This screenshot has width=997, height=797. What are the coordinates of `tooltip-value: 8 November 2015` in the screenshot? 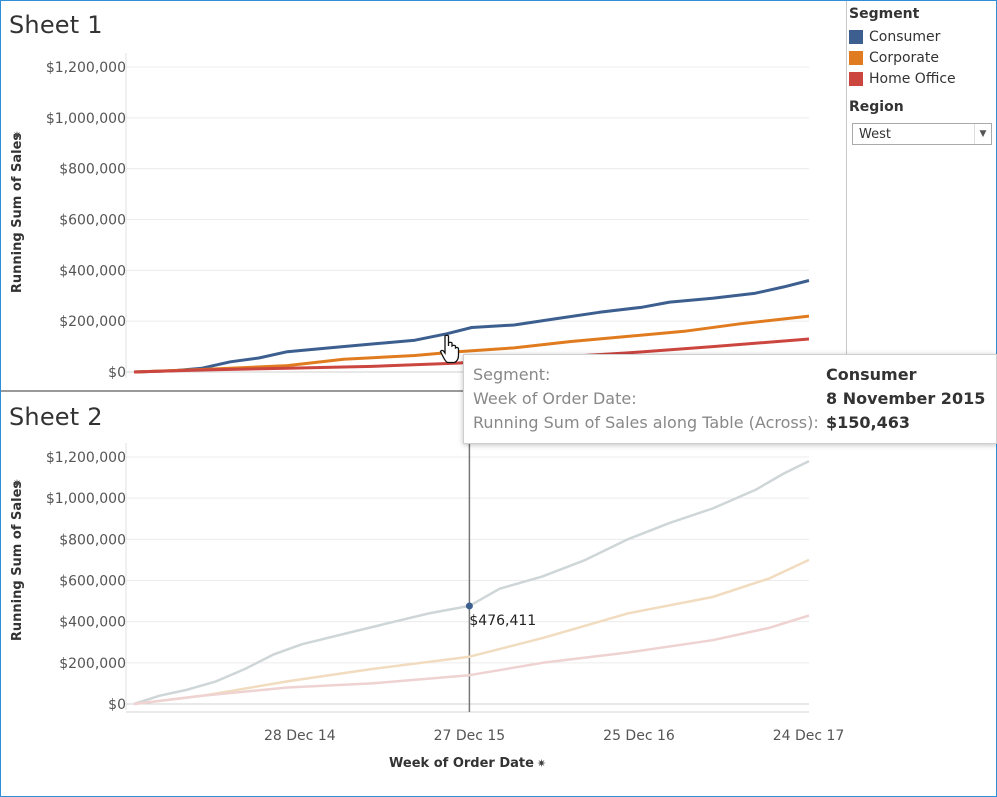 It's located at (906, 398).